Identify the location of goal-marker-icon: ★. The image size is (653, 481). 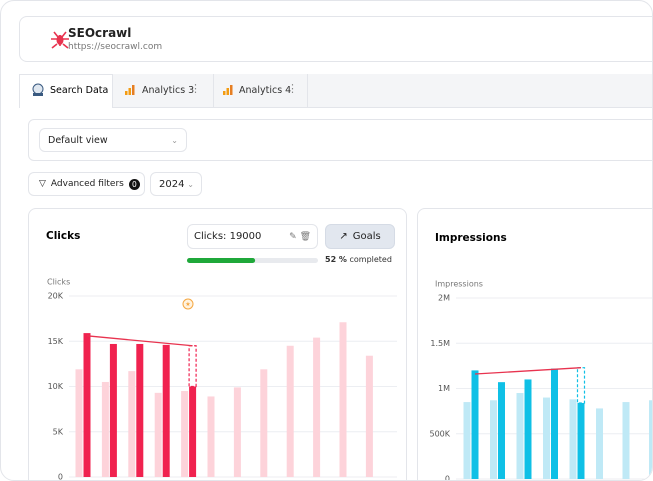
(187, 304).